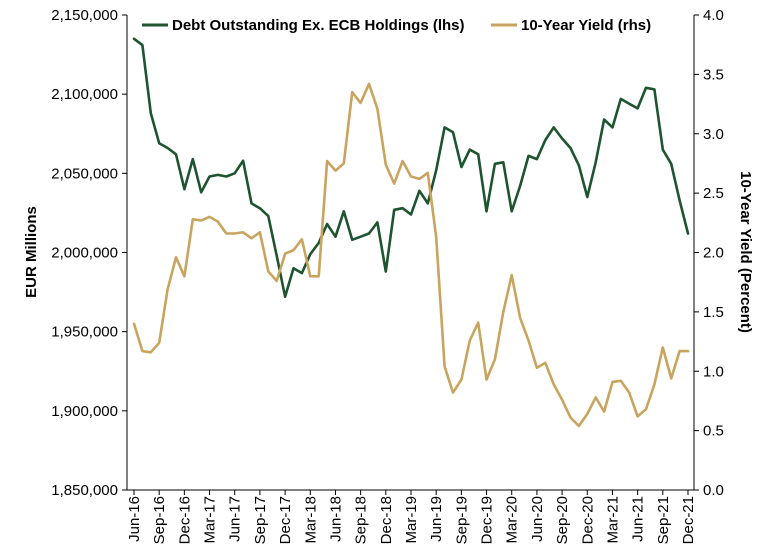  What do you see at coordinates (84, 15) in the screenshot?
I see `left-tick-label: 2,150,000` at bounding box center [84, 15].